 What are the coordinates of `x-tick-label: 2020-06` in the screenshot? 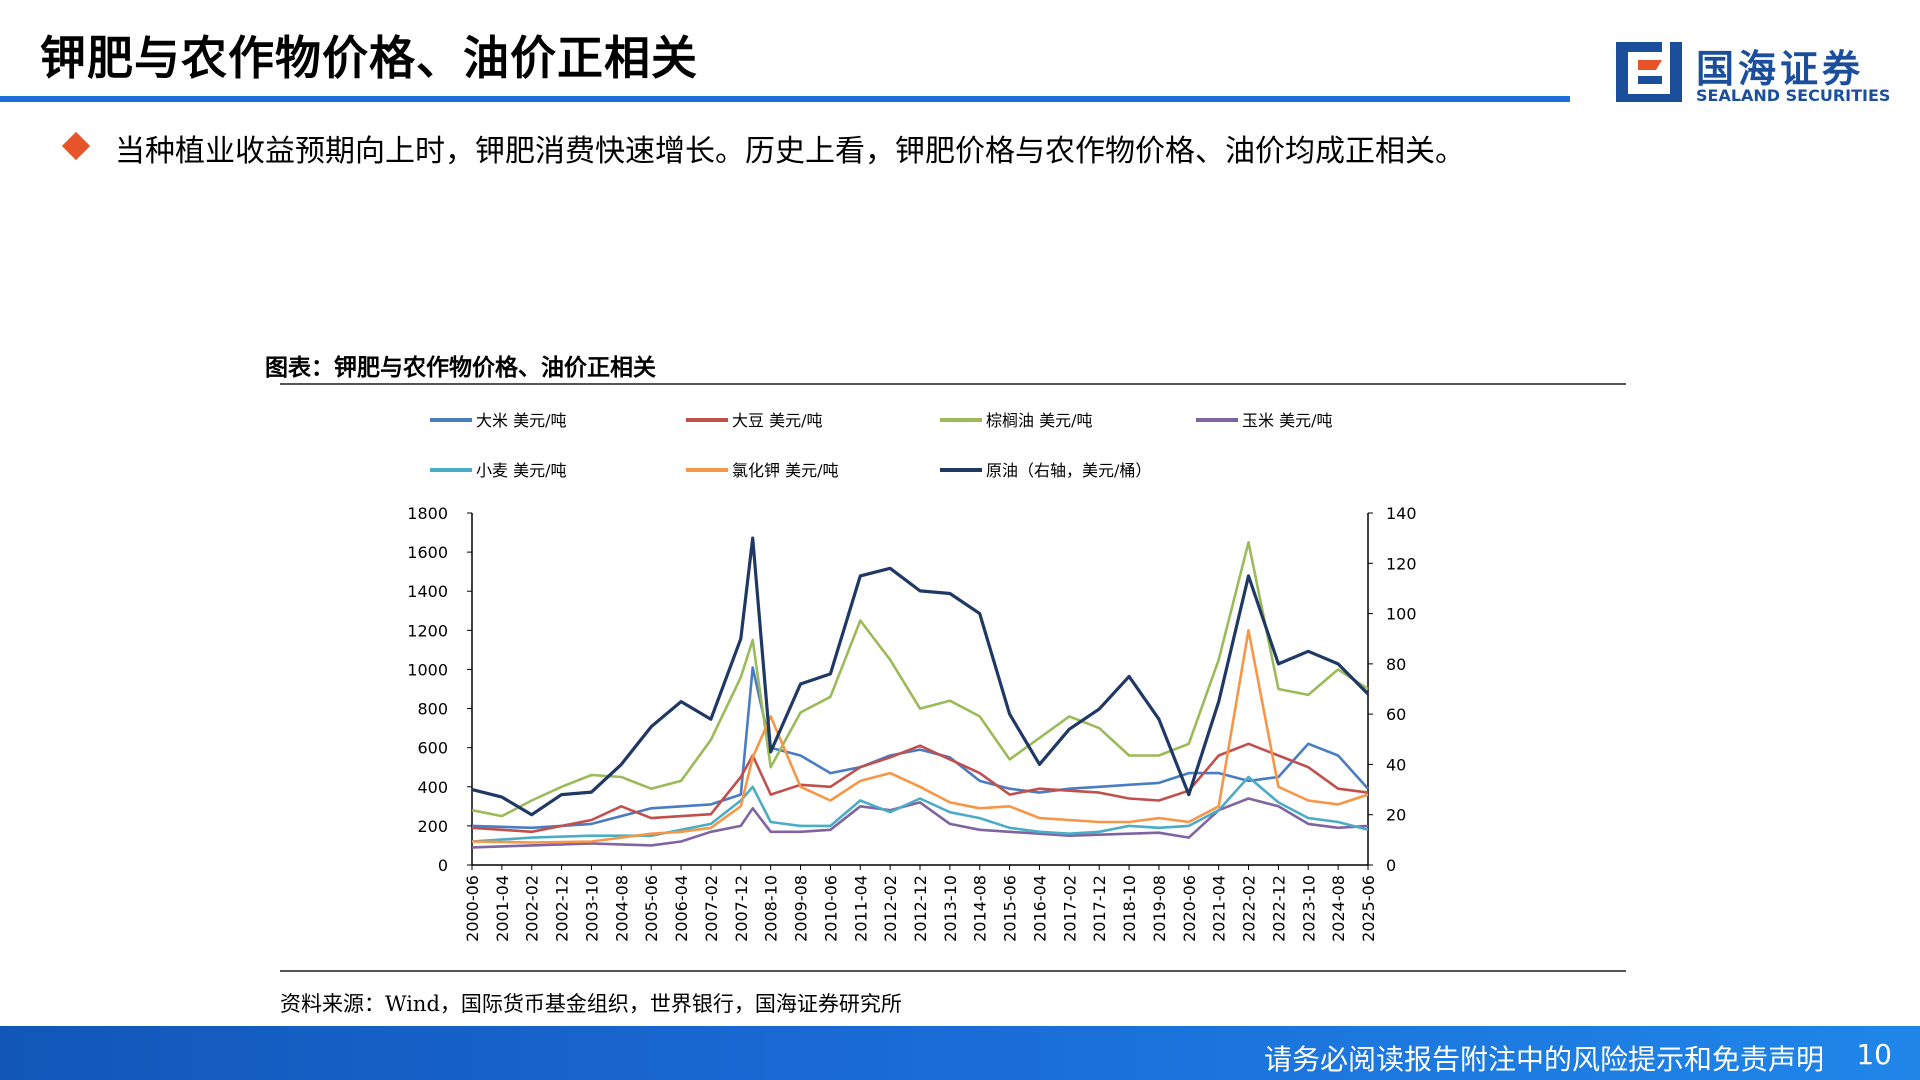 It's located at (1189, 908).